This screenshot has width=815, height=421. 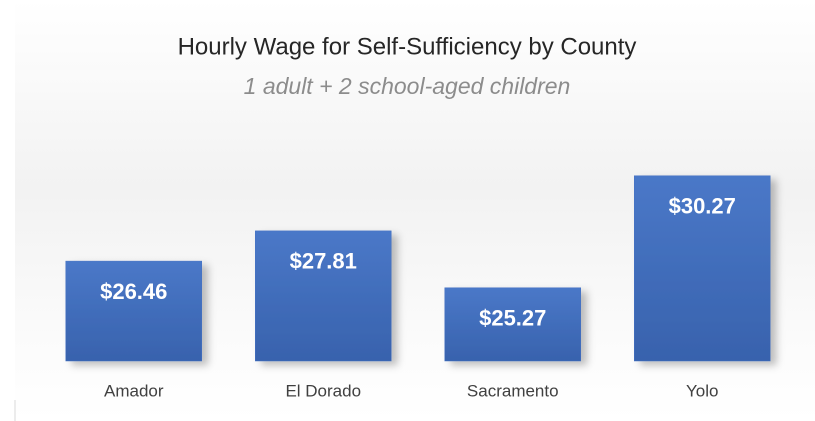 What do you see at coordinates (513, 390) in the screenshot?
I see `x-tick-label: Sacramento` at bounding box center [513, 390].